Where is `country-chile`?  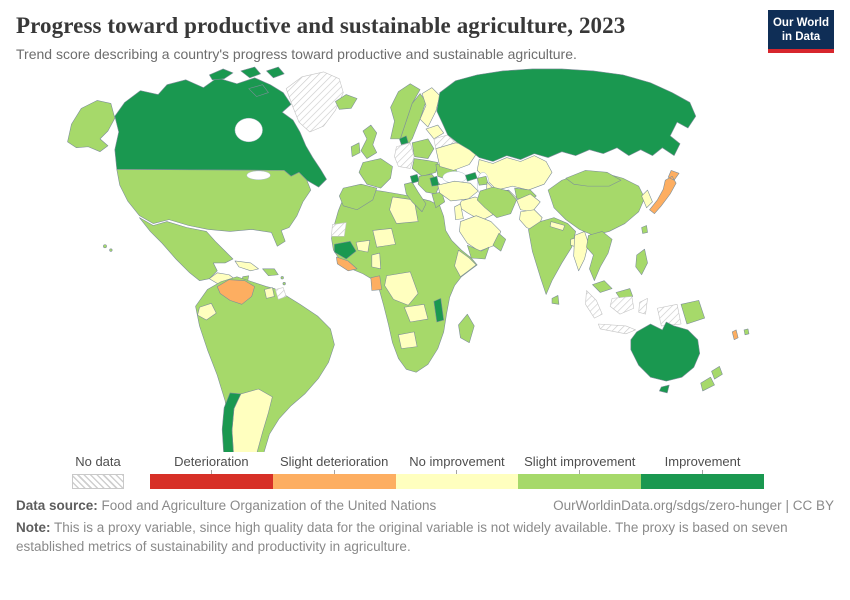 country-chile is located at coordinates (234, 422).